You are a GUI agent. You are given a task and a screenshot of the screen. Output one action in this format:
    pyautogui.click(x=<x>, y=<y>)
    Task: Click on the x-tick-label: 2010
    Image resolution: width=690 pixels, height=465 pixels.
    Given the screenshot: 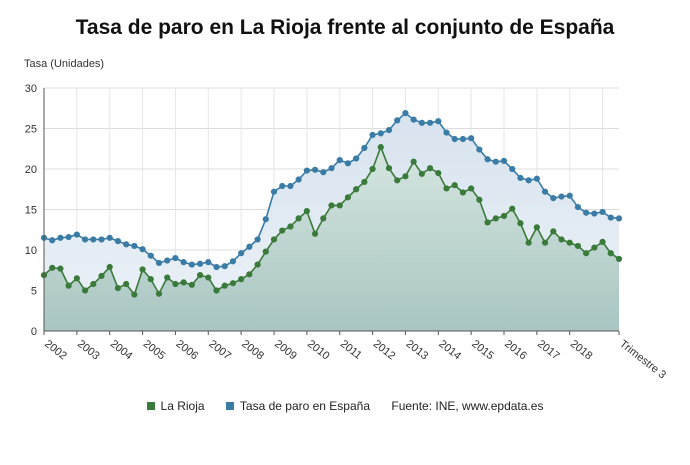 What is the action you would take?
    pyautogui.click(x=318, y=350)
    